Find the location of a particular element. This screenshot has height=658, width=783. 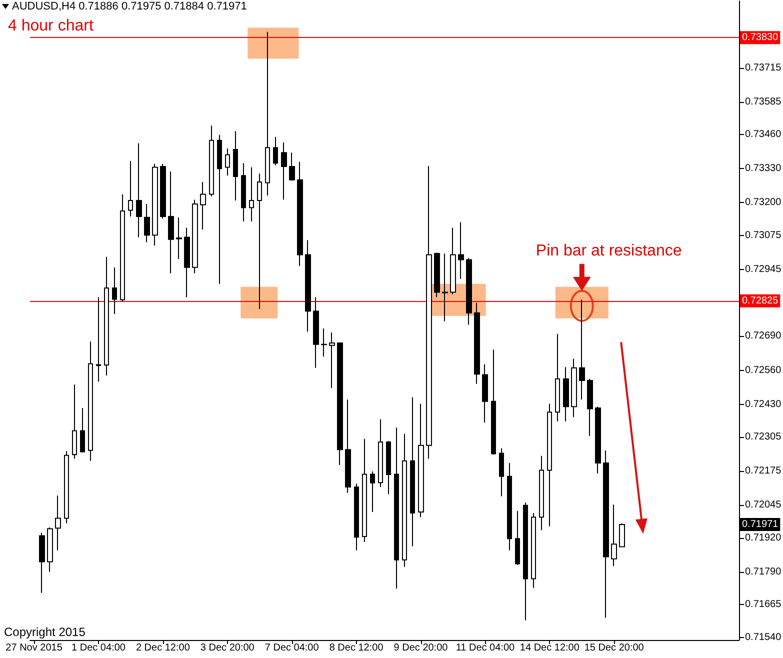

y-tick-label: 0.73200 is located at coordinates (763, 202).